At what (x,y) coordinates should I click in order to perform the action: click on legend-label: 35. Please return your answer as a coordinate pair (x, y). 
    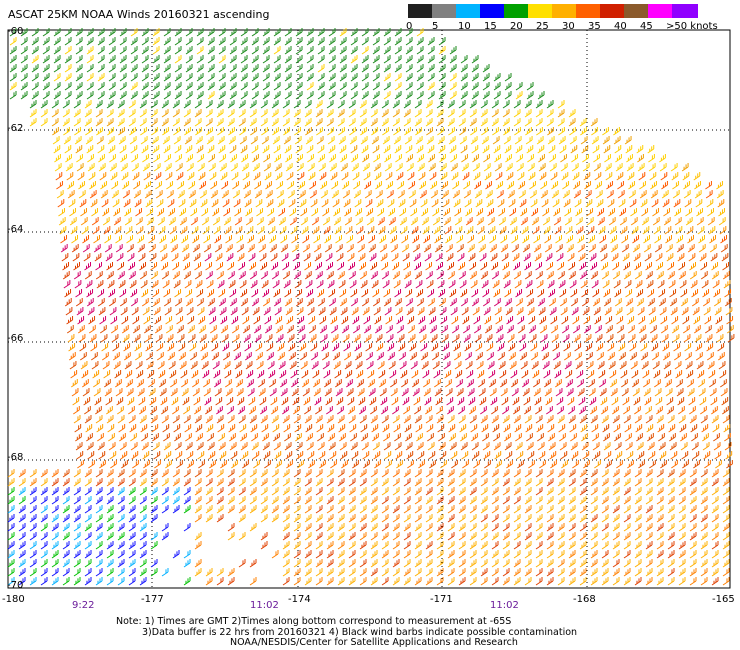
    Looking at the image, I should click on (594, 26).